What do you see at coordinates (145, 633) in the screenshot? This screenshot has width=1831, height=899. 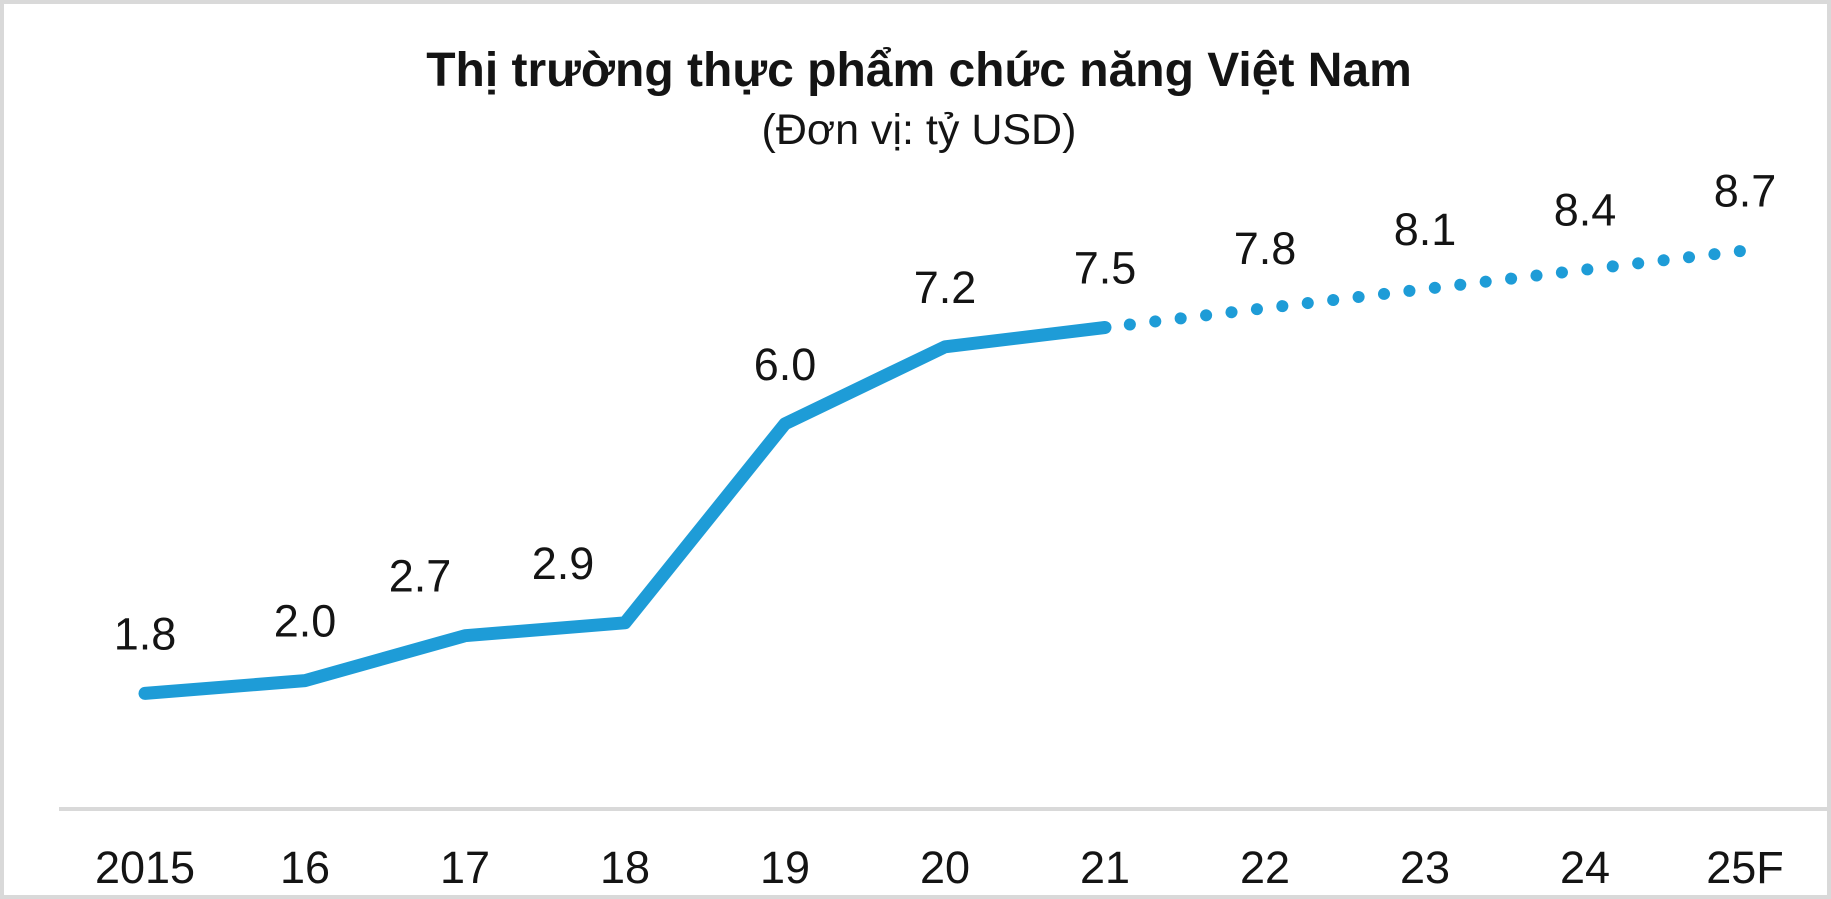 I see `data-label-2015: 1.8` at bounding box center [145, 633].